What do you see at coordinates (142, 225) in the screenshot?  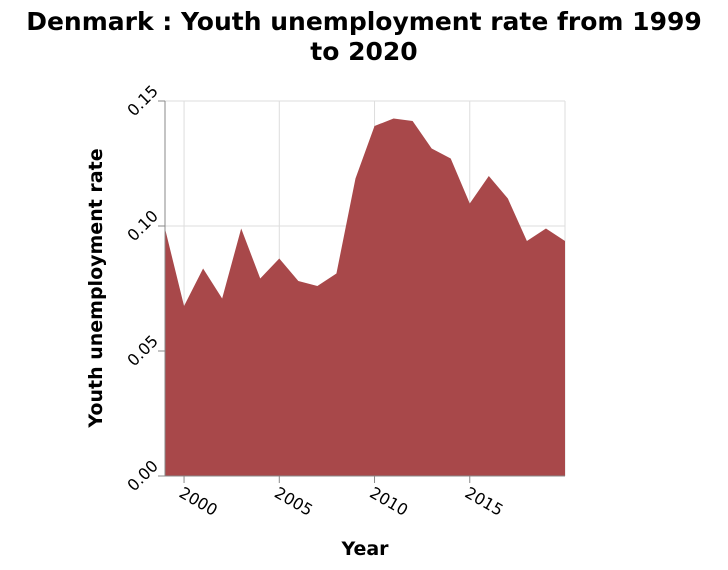 I see `y-tick-label: 0.10` at bounding box center [142, 225].